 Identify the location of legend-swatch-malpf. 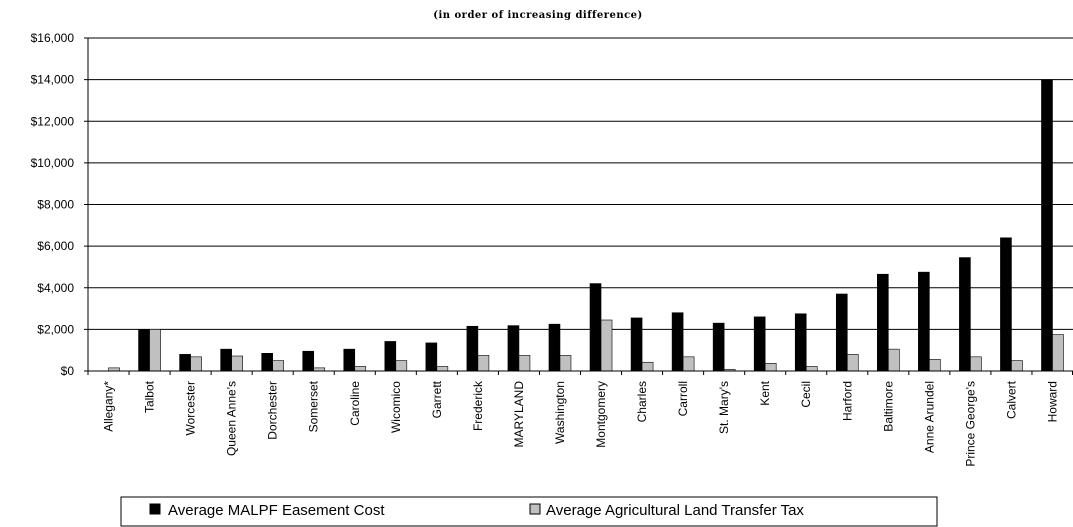
(155, 509).